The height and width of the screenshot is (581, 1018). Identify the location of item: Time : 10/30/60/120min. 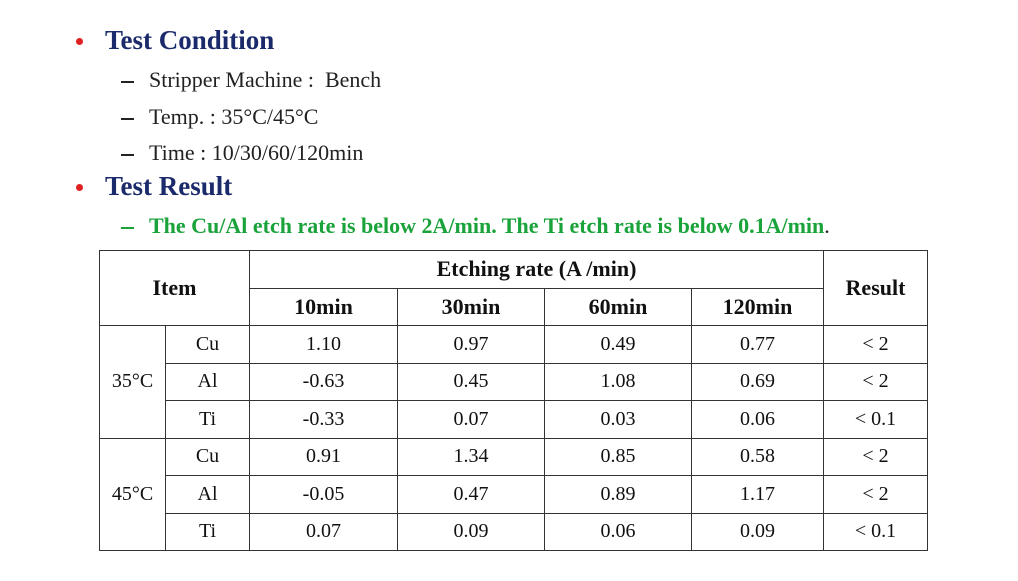
(256, 152).